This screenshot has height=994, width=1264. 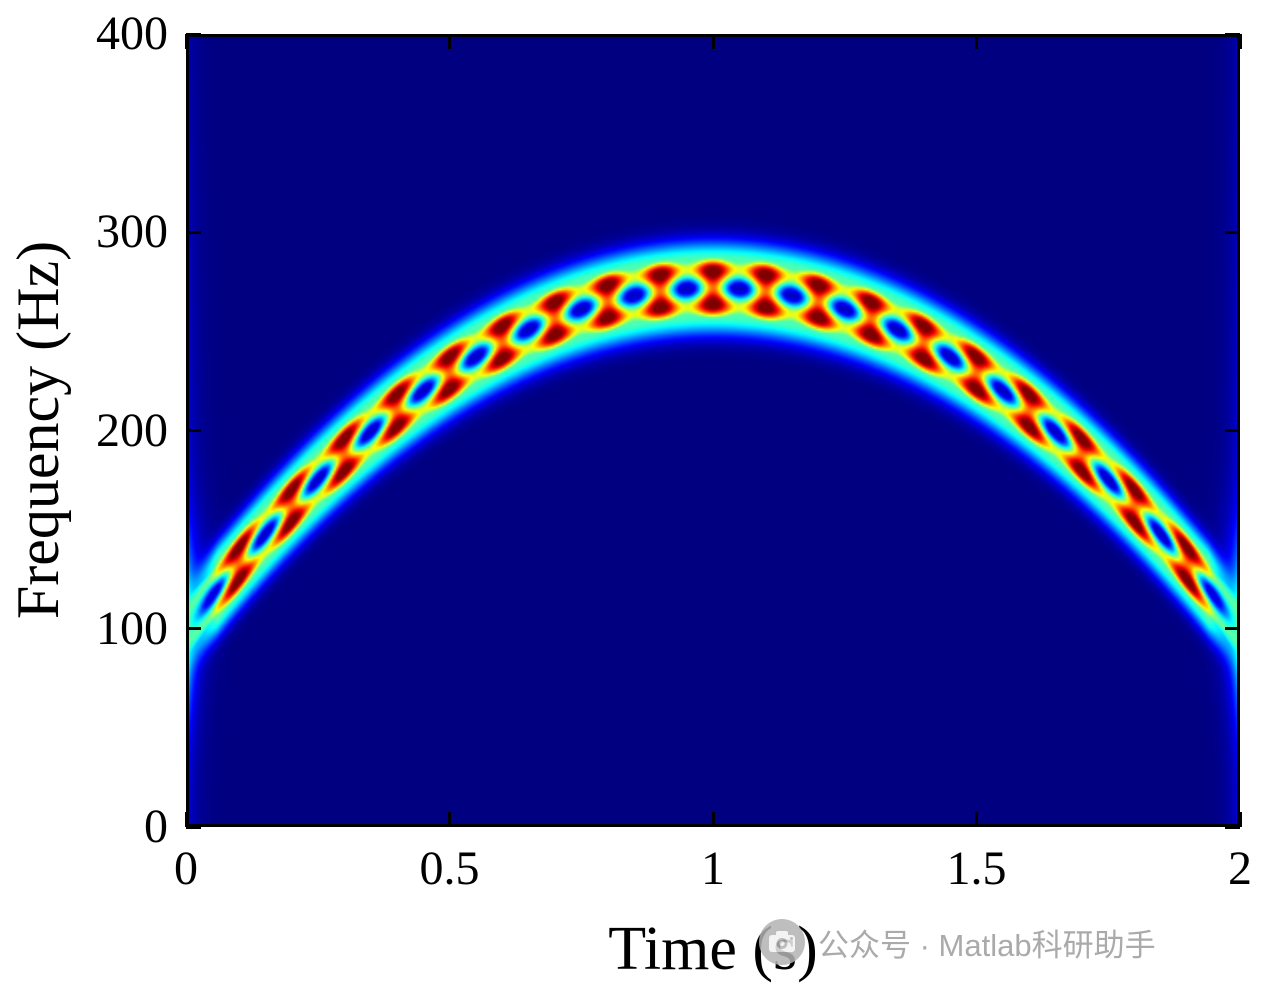 What do you see at coordinates (132, 232) in the screenshot?
I see `y-tick-label: 300` at bounding box center [132, 232].